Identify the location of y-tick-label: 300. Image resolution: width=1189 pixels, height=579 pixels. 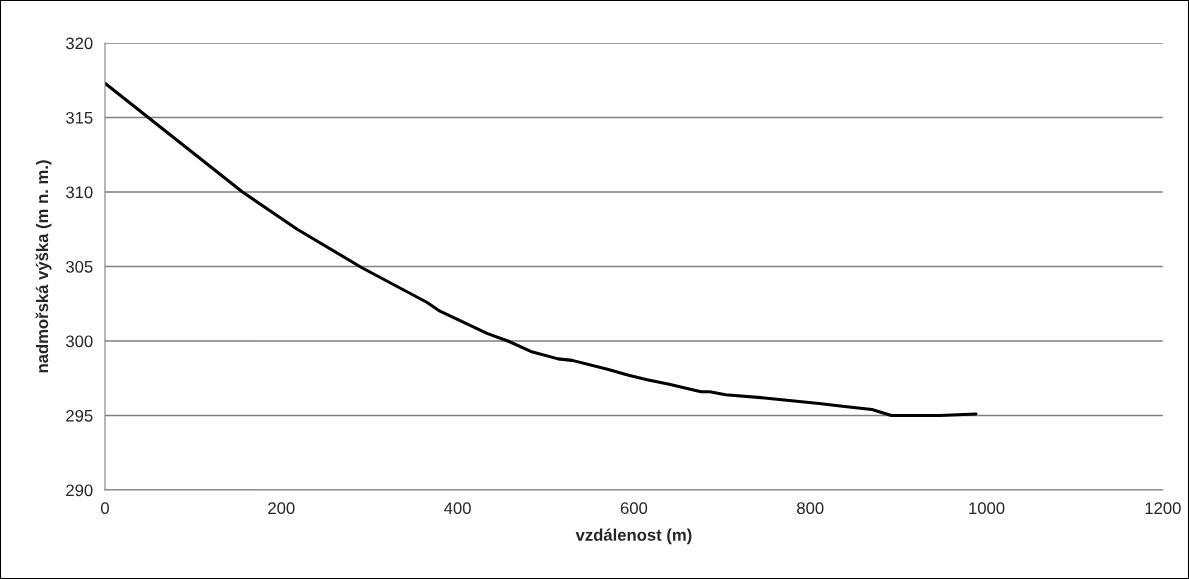
(79, 341).